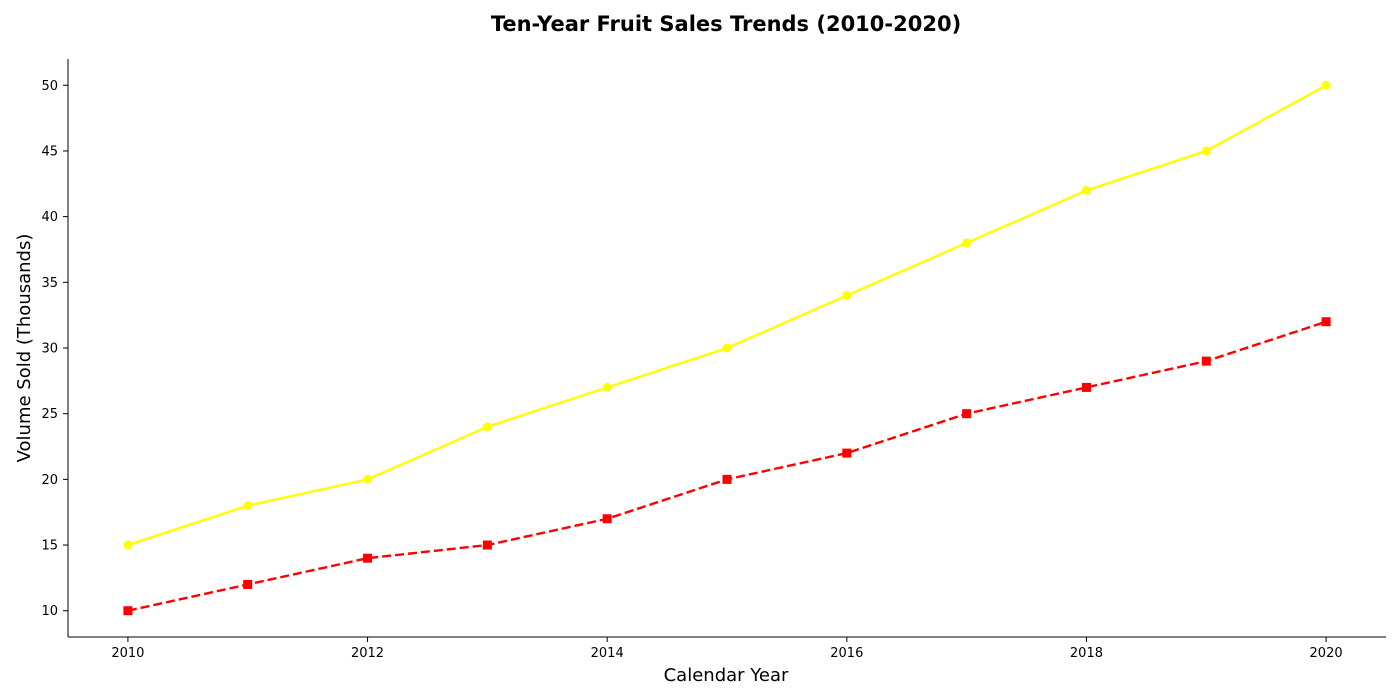  I want to click on x-tick-label: 2010, so click(127, 653).